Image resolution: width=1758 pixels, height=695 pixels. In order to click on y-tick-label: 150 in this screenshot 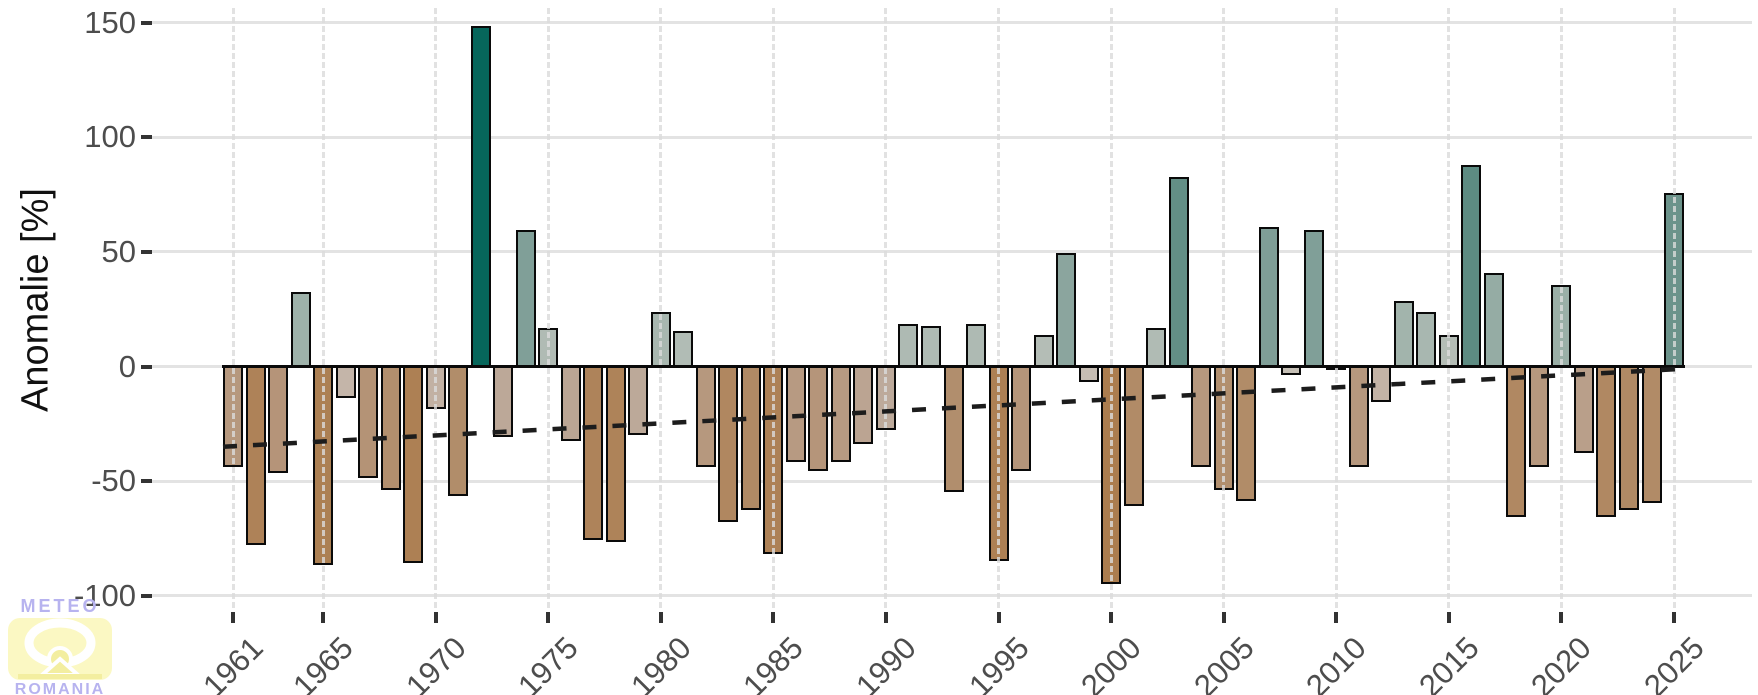, I will do `click(110, 22)`.